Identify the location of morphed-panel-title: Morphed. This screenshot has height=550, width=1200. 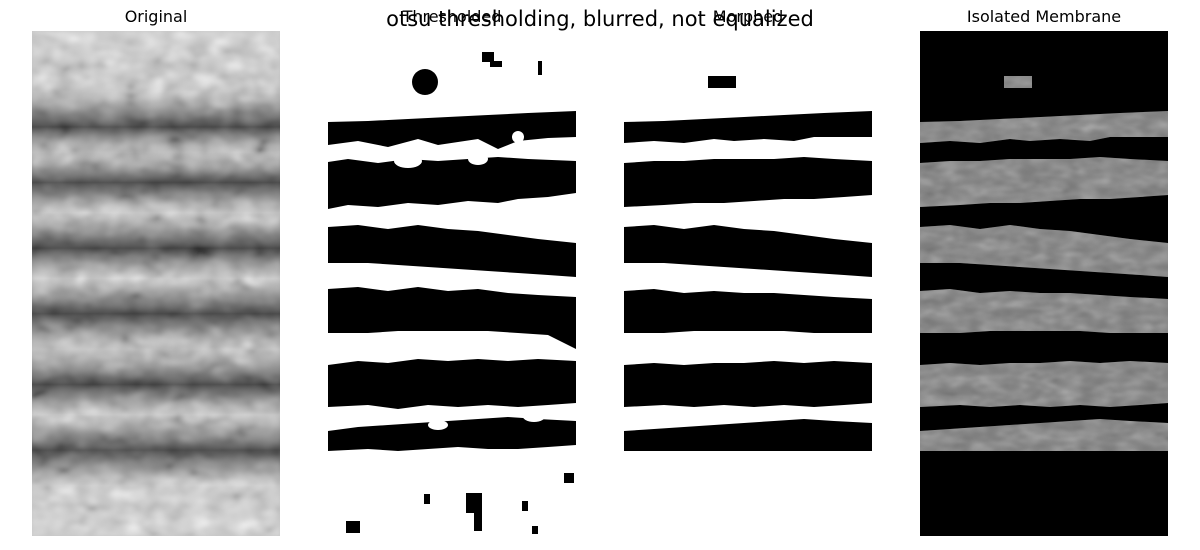
(748, 16).